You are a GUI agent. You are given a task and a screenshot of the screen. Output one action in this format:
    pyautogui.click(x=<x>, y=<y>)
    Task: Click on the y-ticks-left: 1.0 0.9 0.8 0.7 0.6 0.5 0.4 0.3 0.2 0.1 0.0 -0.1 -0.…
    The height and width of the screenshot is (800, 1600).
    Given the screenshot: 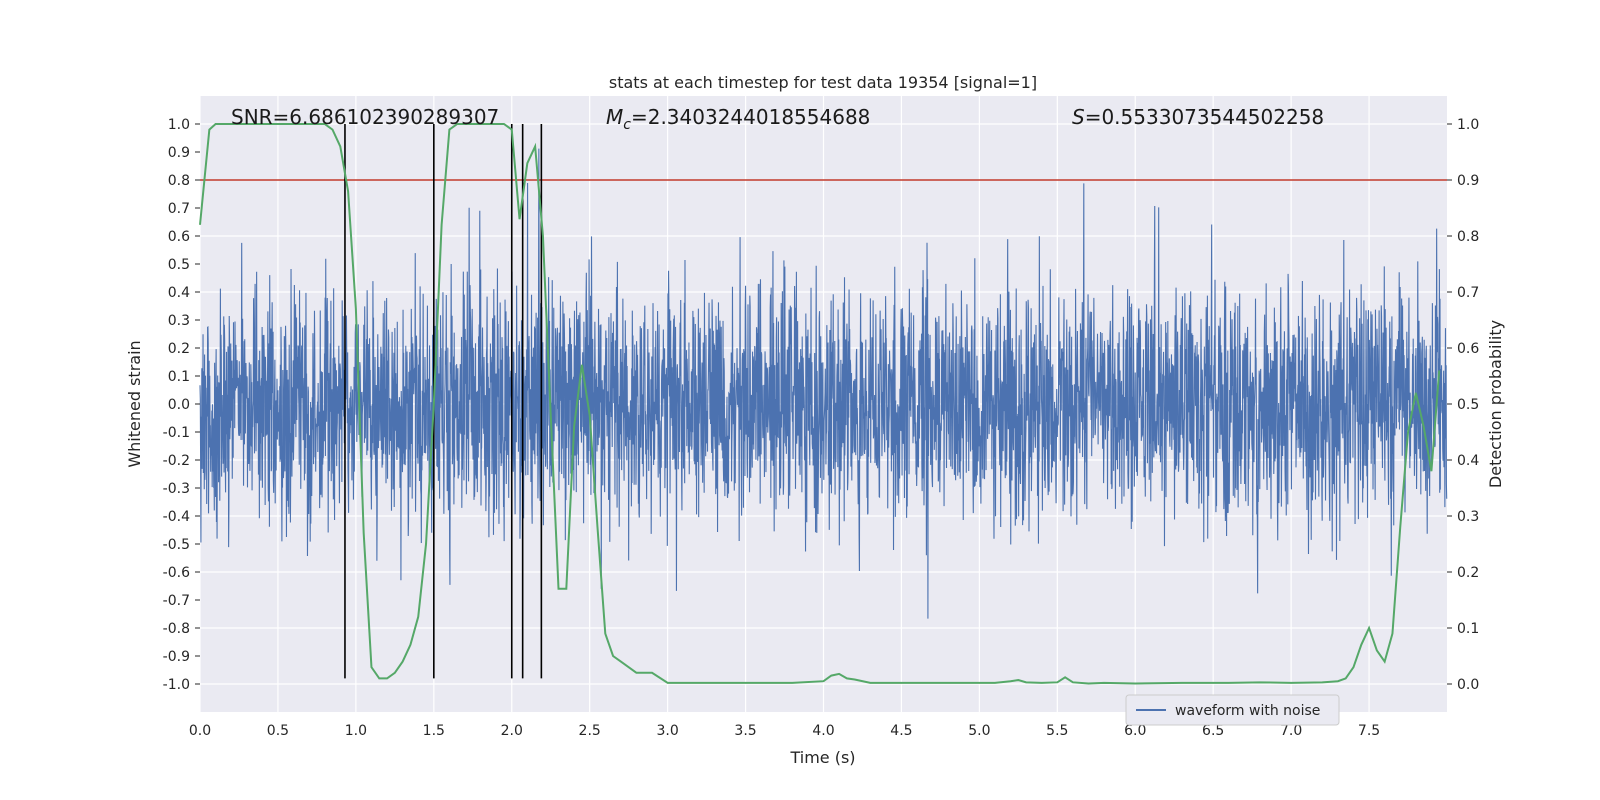 What is the action you would take?
    pyautogui.click(x=181, y=405)
    